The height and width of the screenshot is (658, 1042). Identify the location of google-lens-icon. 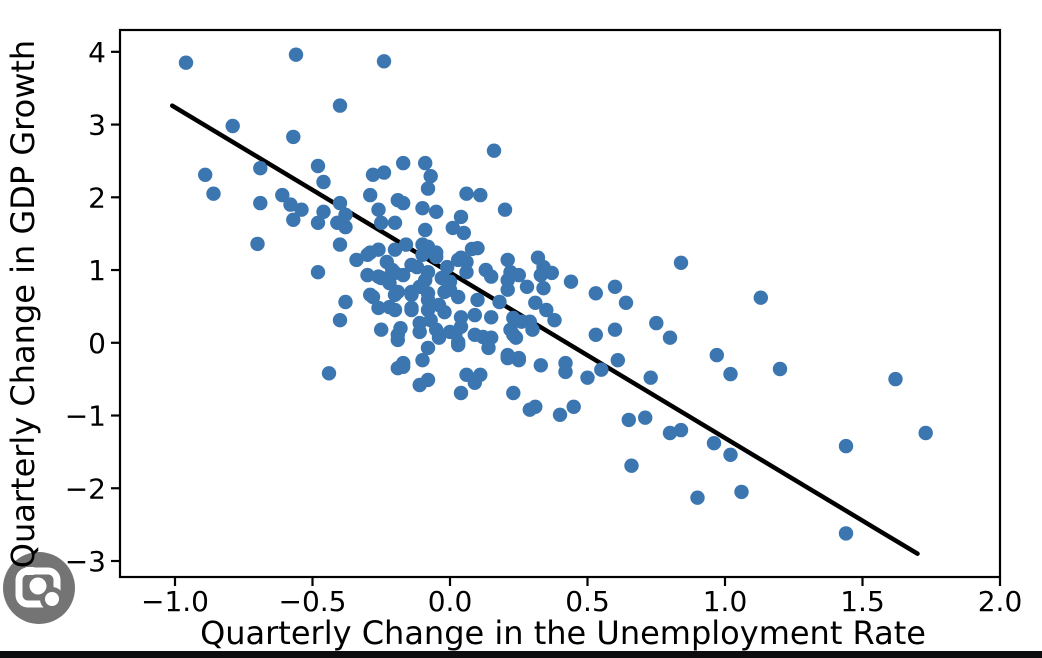
(40, 588).